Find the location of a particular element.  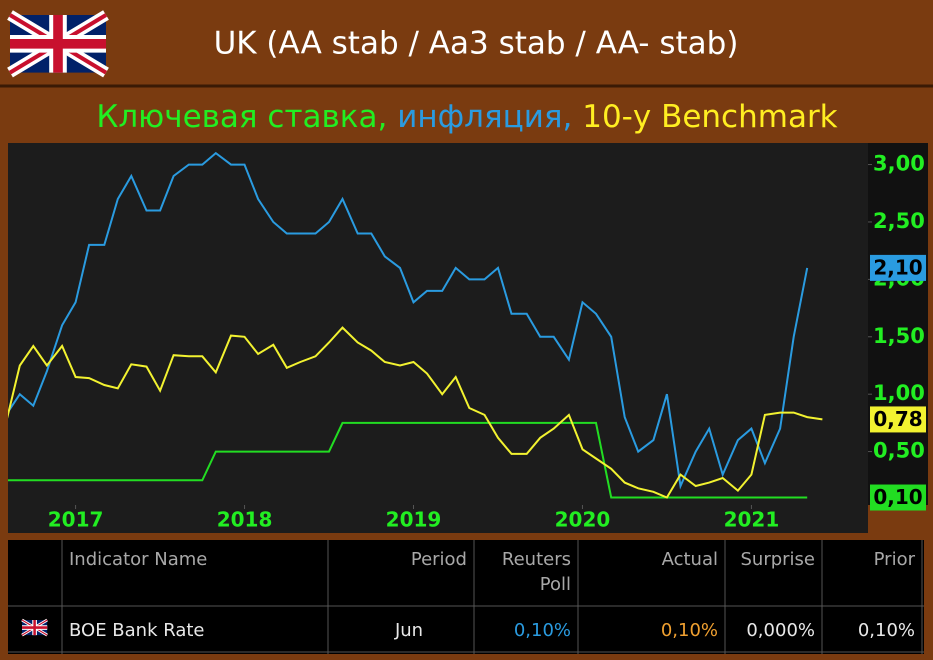

x-tick-label: 2017 is located at coordinates (76, 520).